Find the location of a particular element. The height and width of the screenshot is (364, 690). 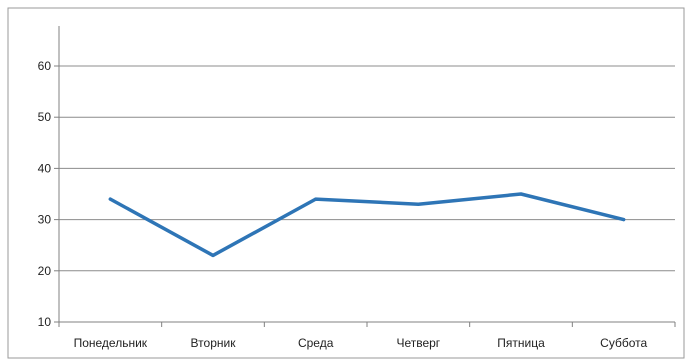

x-tick-label: Пятница is located at coordinates (521, 343).